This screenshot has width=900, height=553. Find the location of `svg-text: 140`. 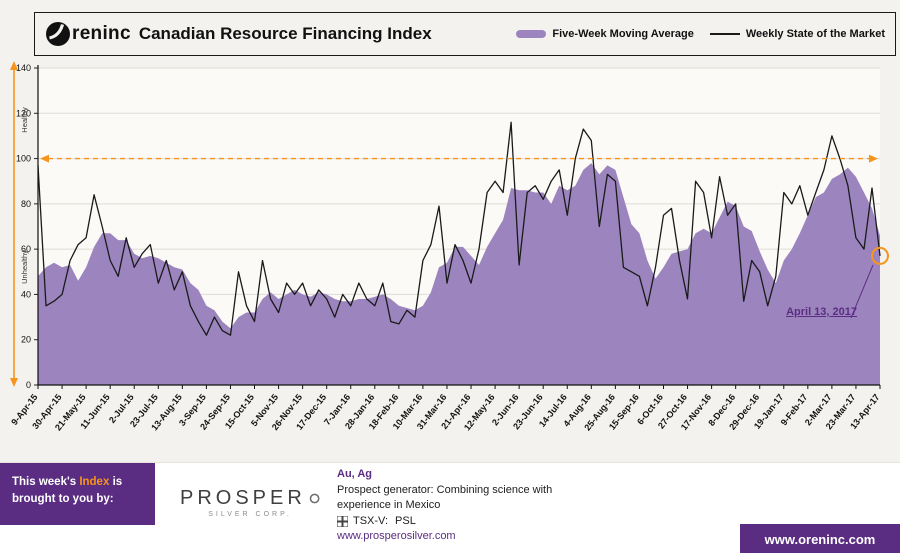

svg-text: 140 is located at coordinates (23, 68).